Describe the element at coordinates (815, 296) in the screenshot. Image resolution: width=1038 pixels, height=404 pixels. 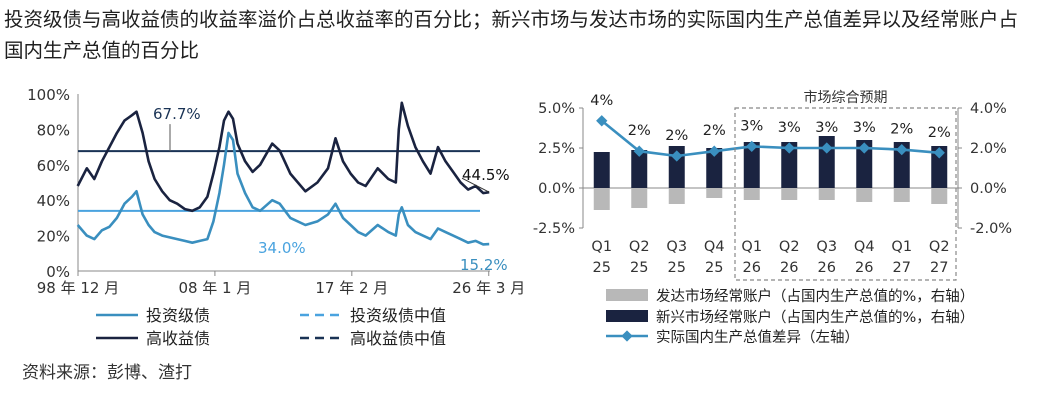
I see `legend-label-dm: 发达市场经常账户（占国内生产总值的%，右轴）` at that location.